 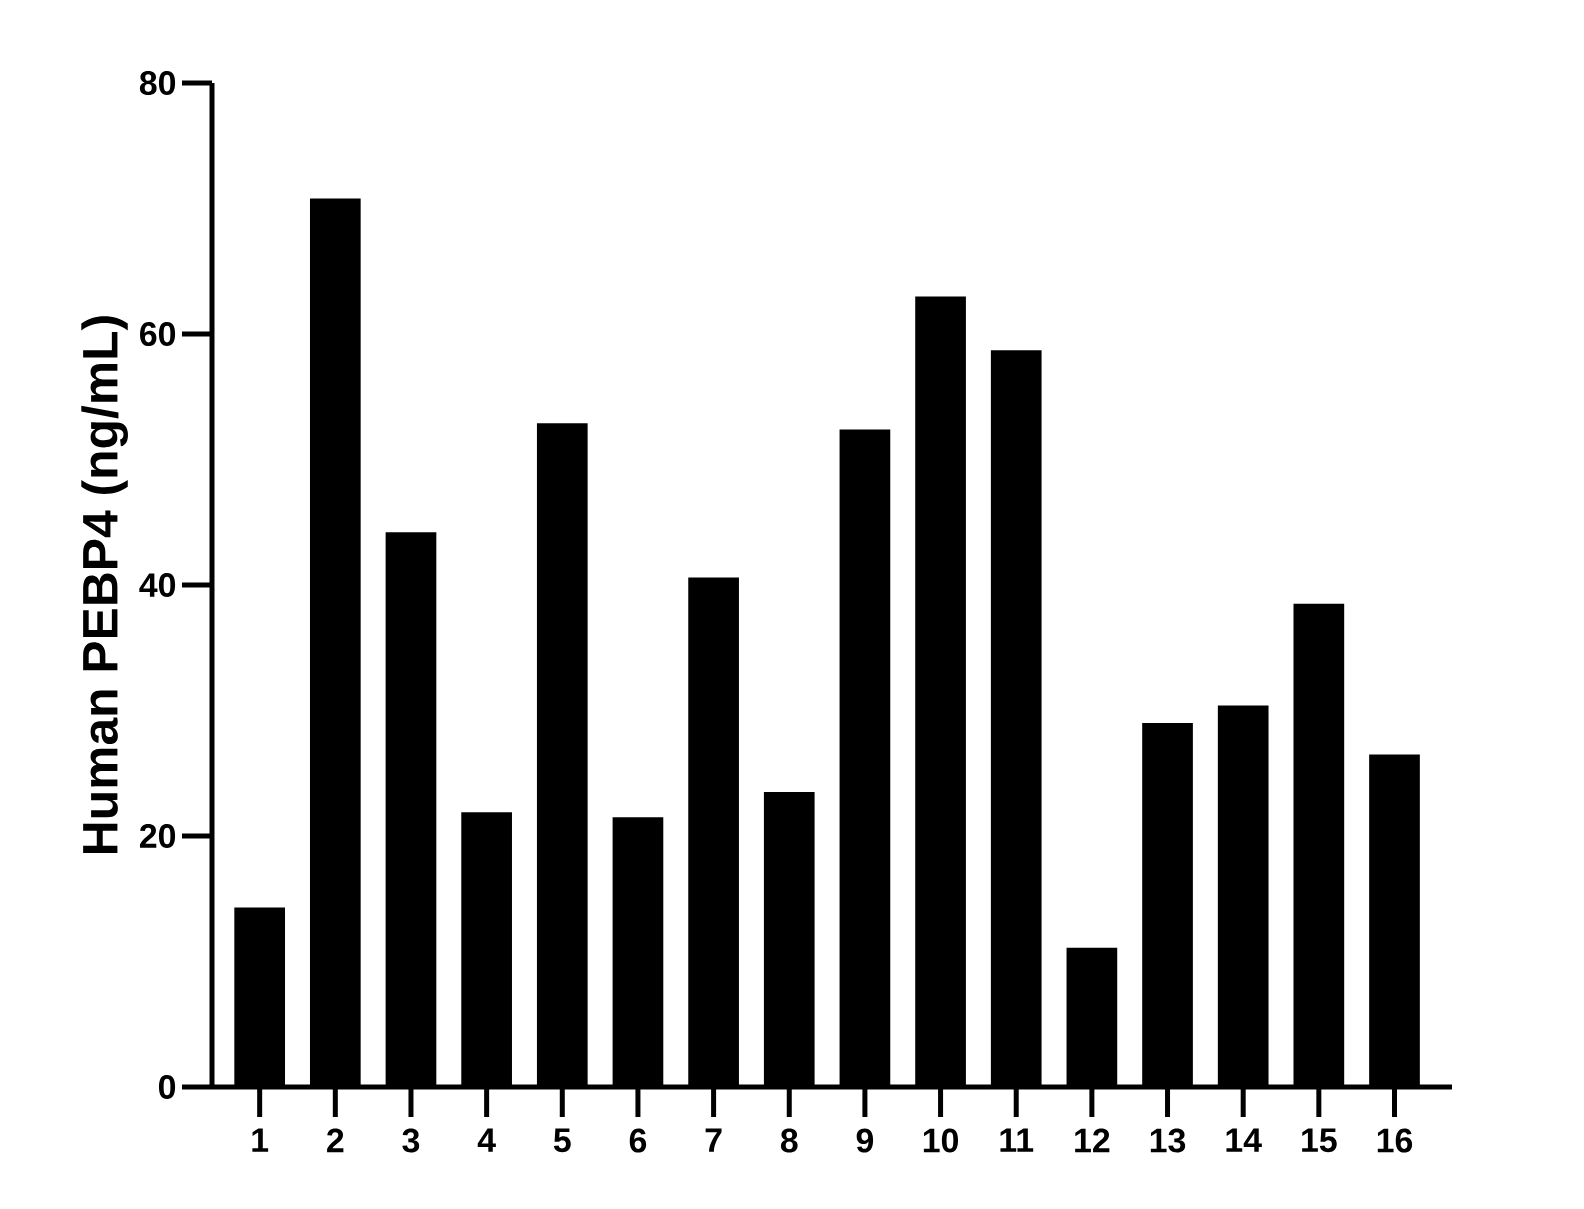 What do you see at coordinates (167, 1087) in the screenshot?
I see `y-tick-label: 0` at bounding box center [167, 1087].